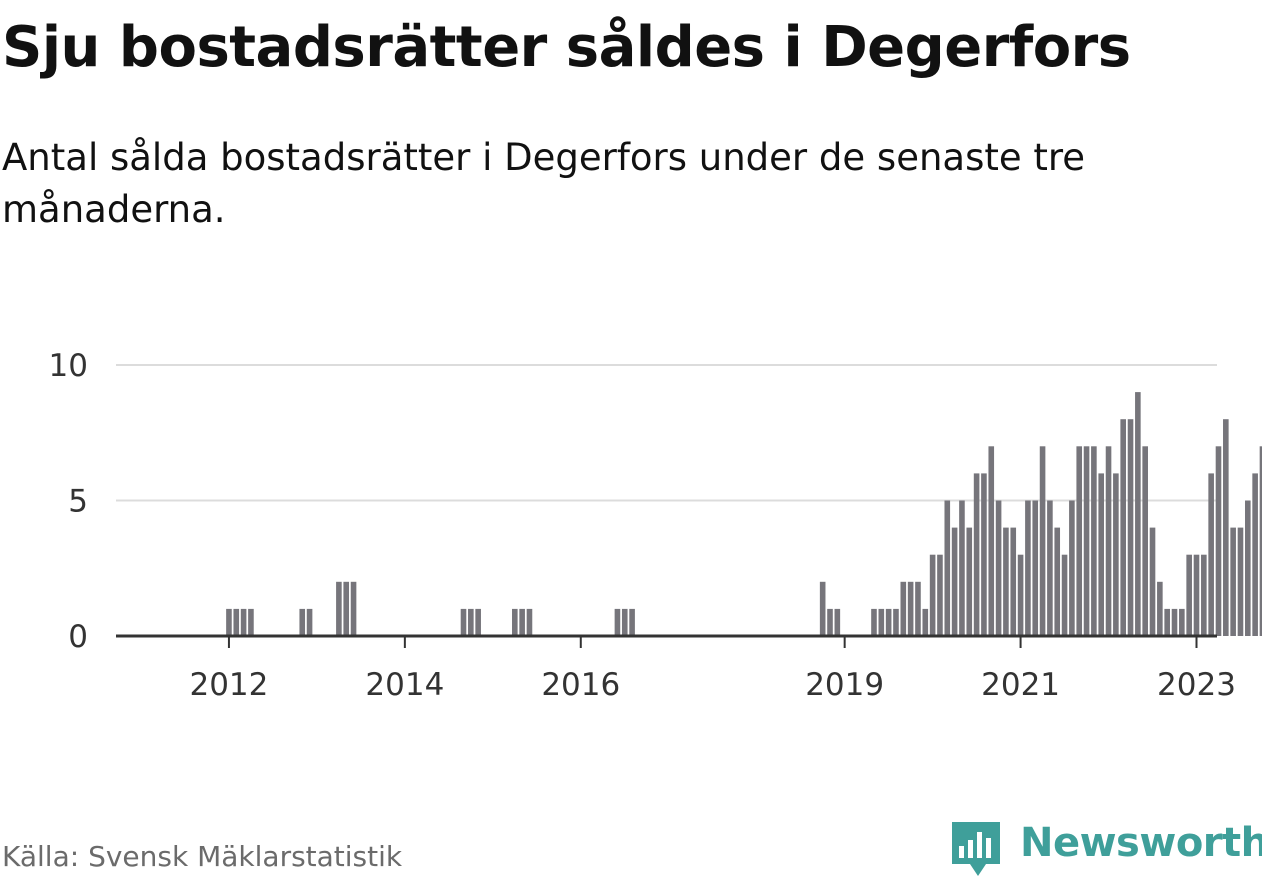  I want to click on x-tick-label: 2012, so click(228, 685).